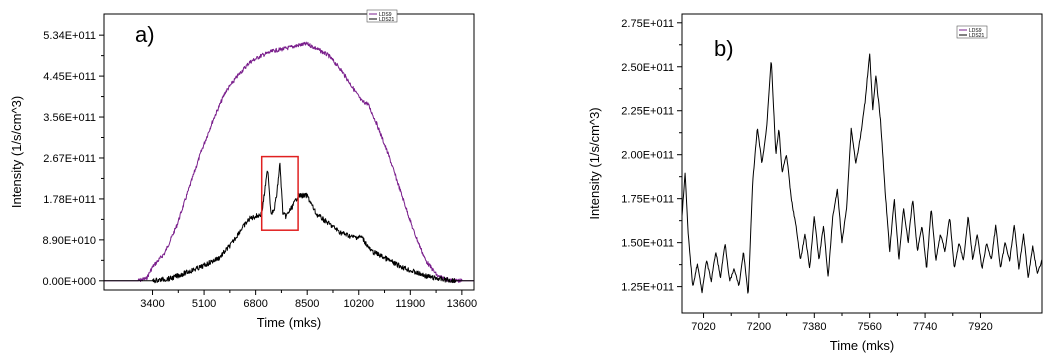  What do you see at coordinates (69, 159) in the screenshot?
I see `y-tick-label: 2.67E+011` at bounding box center [69, 159].